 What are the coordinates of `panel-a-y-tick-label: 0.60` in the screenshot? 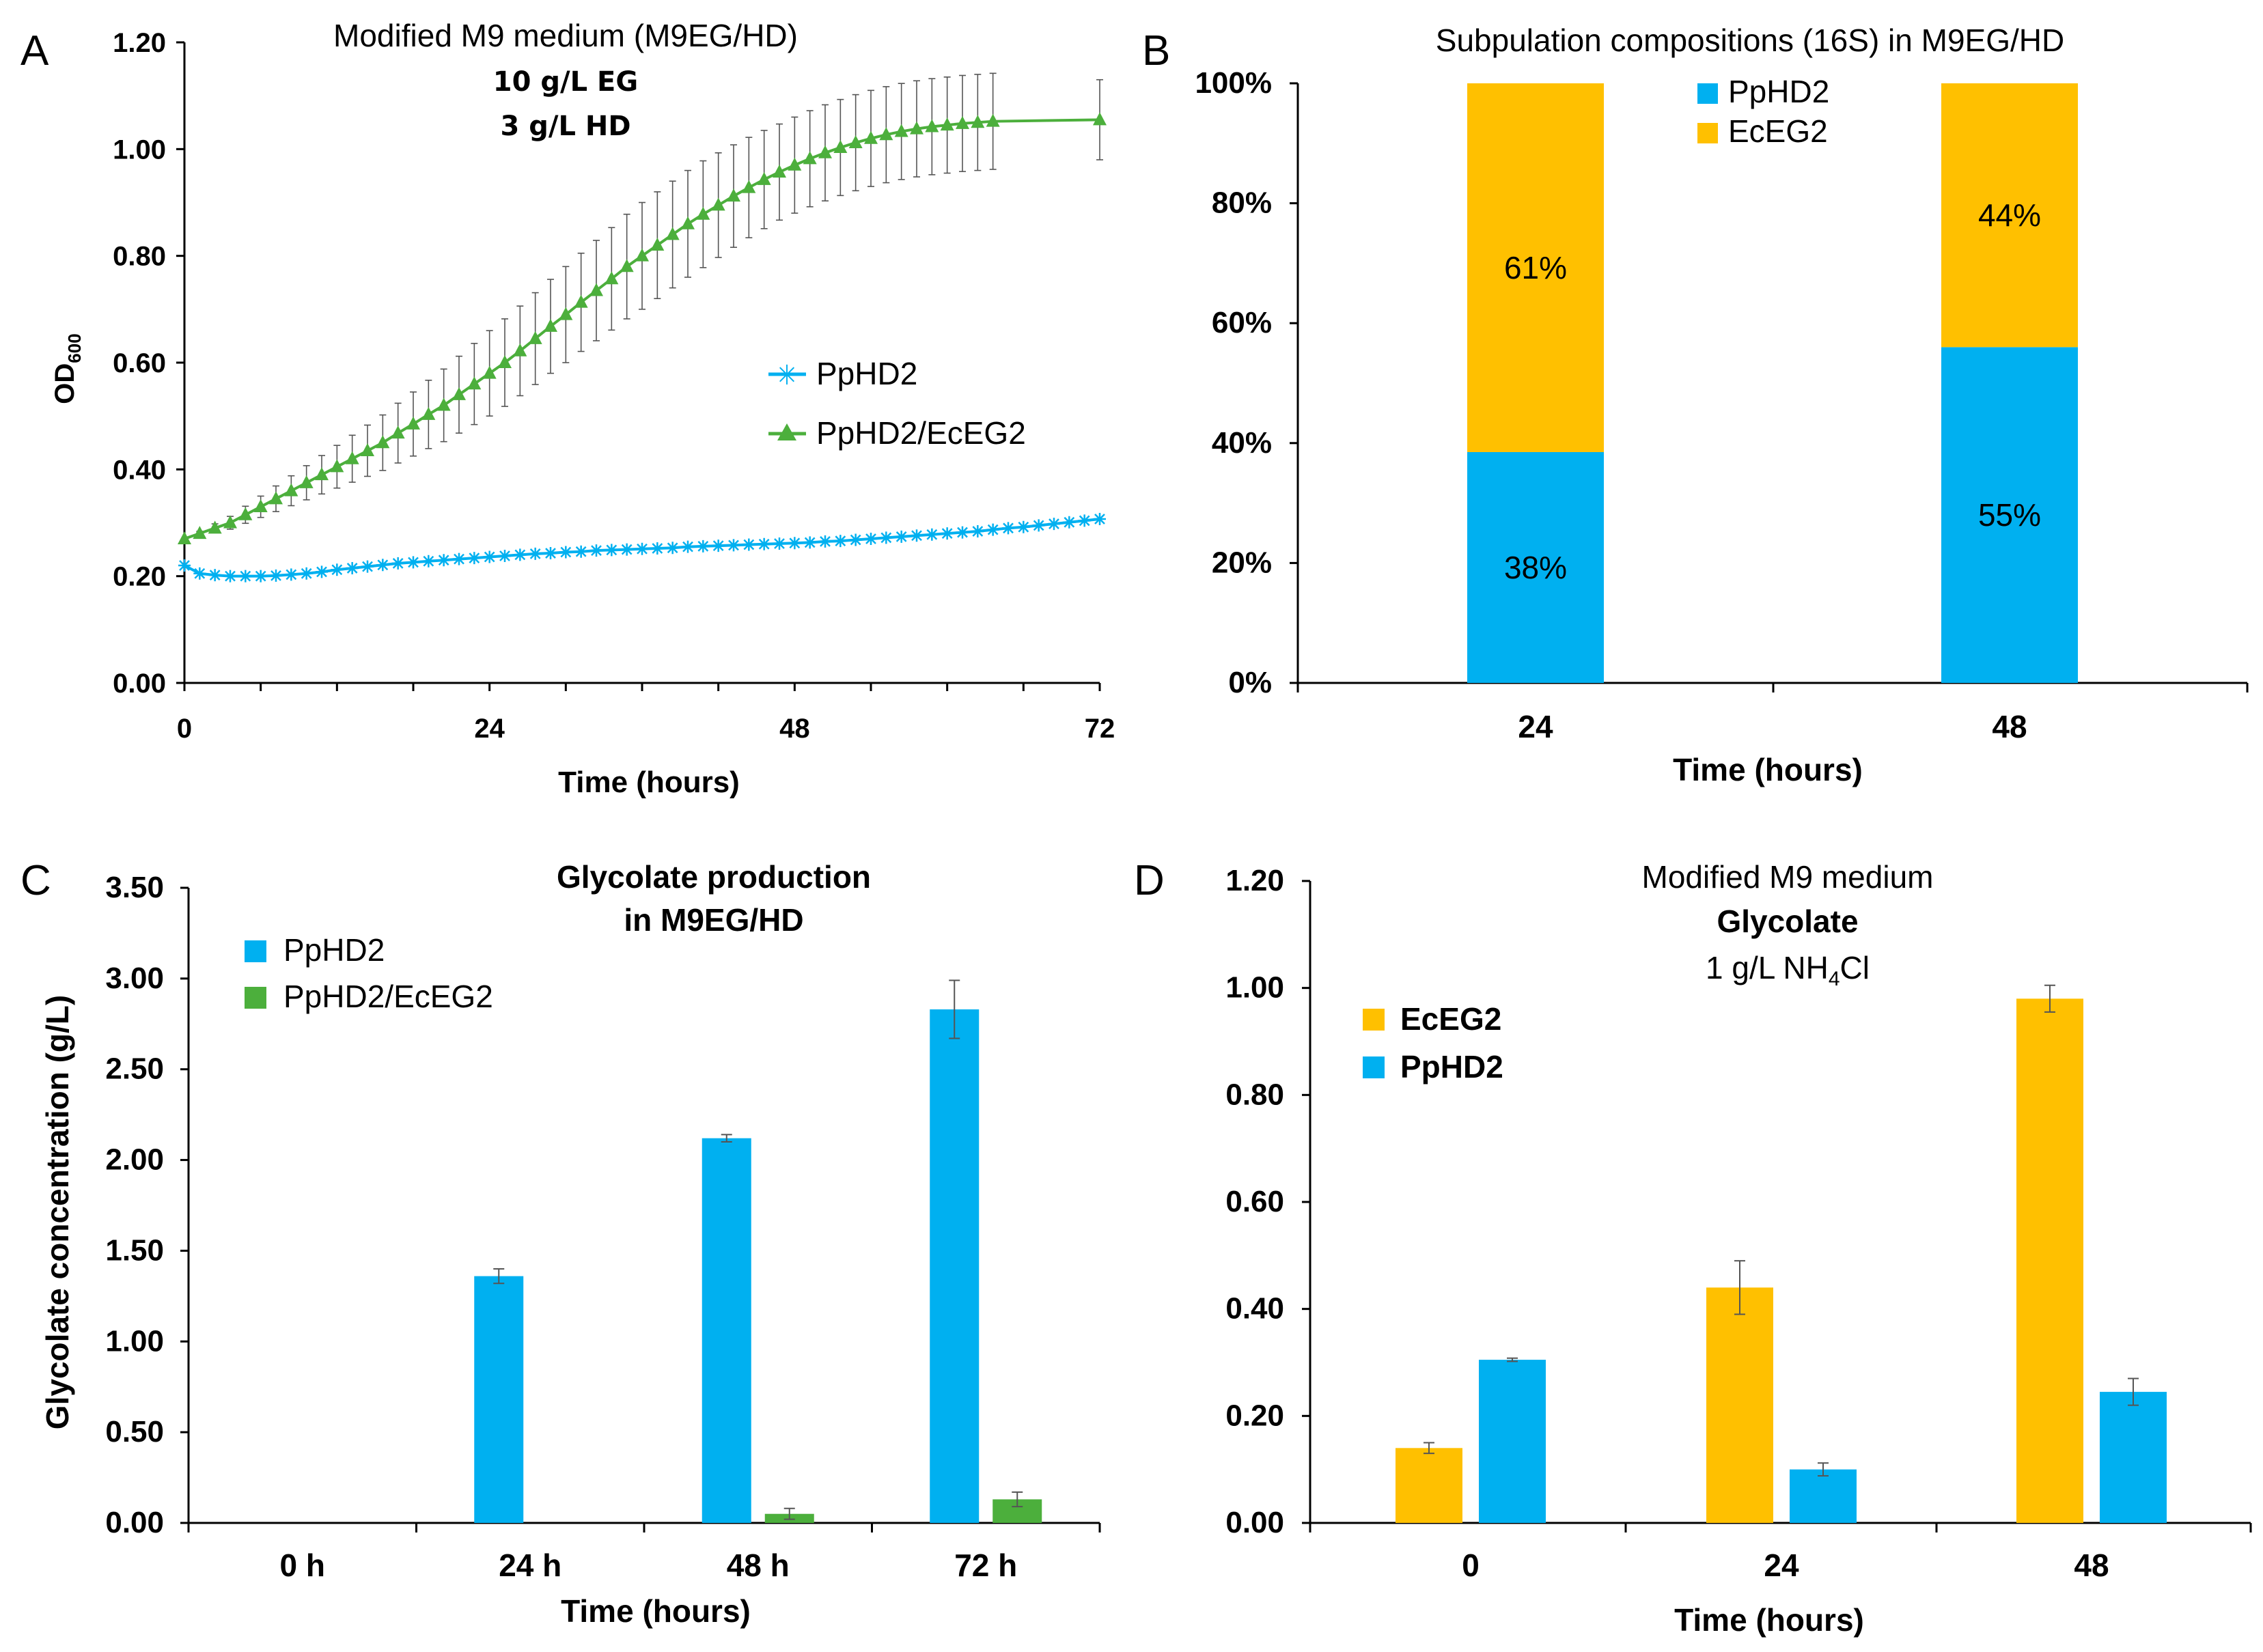 It's located at (139, 363).